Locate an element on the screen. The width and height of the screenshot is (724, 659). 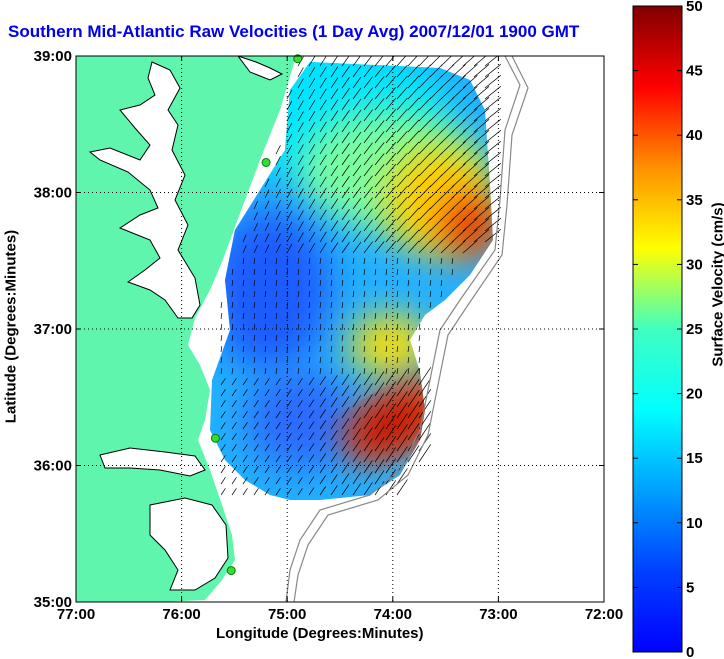
x-axis-label: Longitude (Degrees:Minutes) is located at coordinates (320, 633).